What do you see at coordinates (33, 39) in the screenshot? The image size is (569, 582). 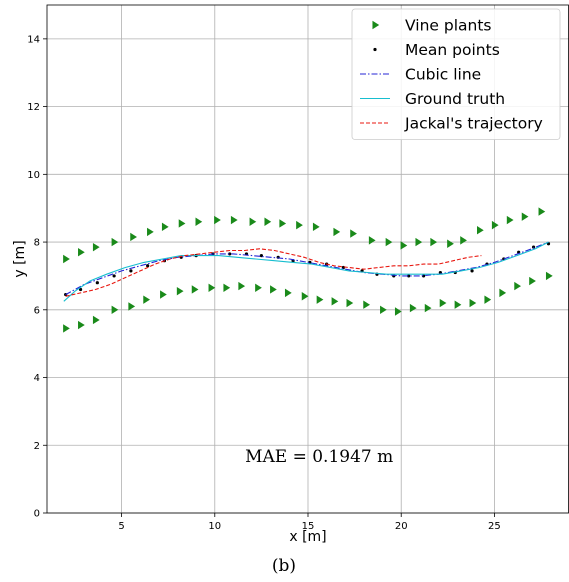 I see `y-tick-label: 14` at bounding box center [33, 39].